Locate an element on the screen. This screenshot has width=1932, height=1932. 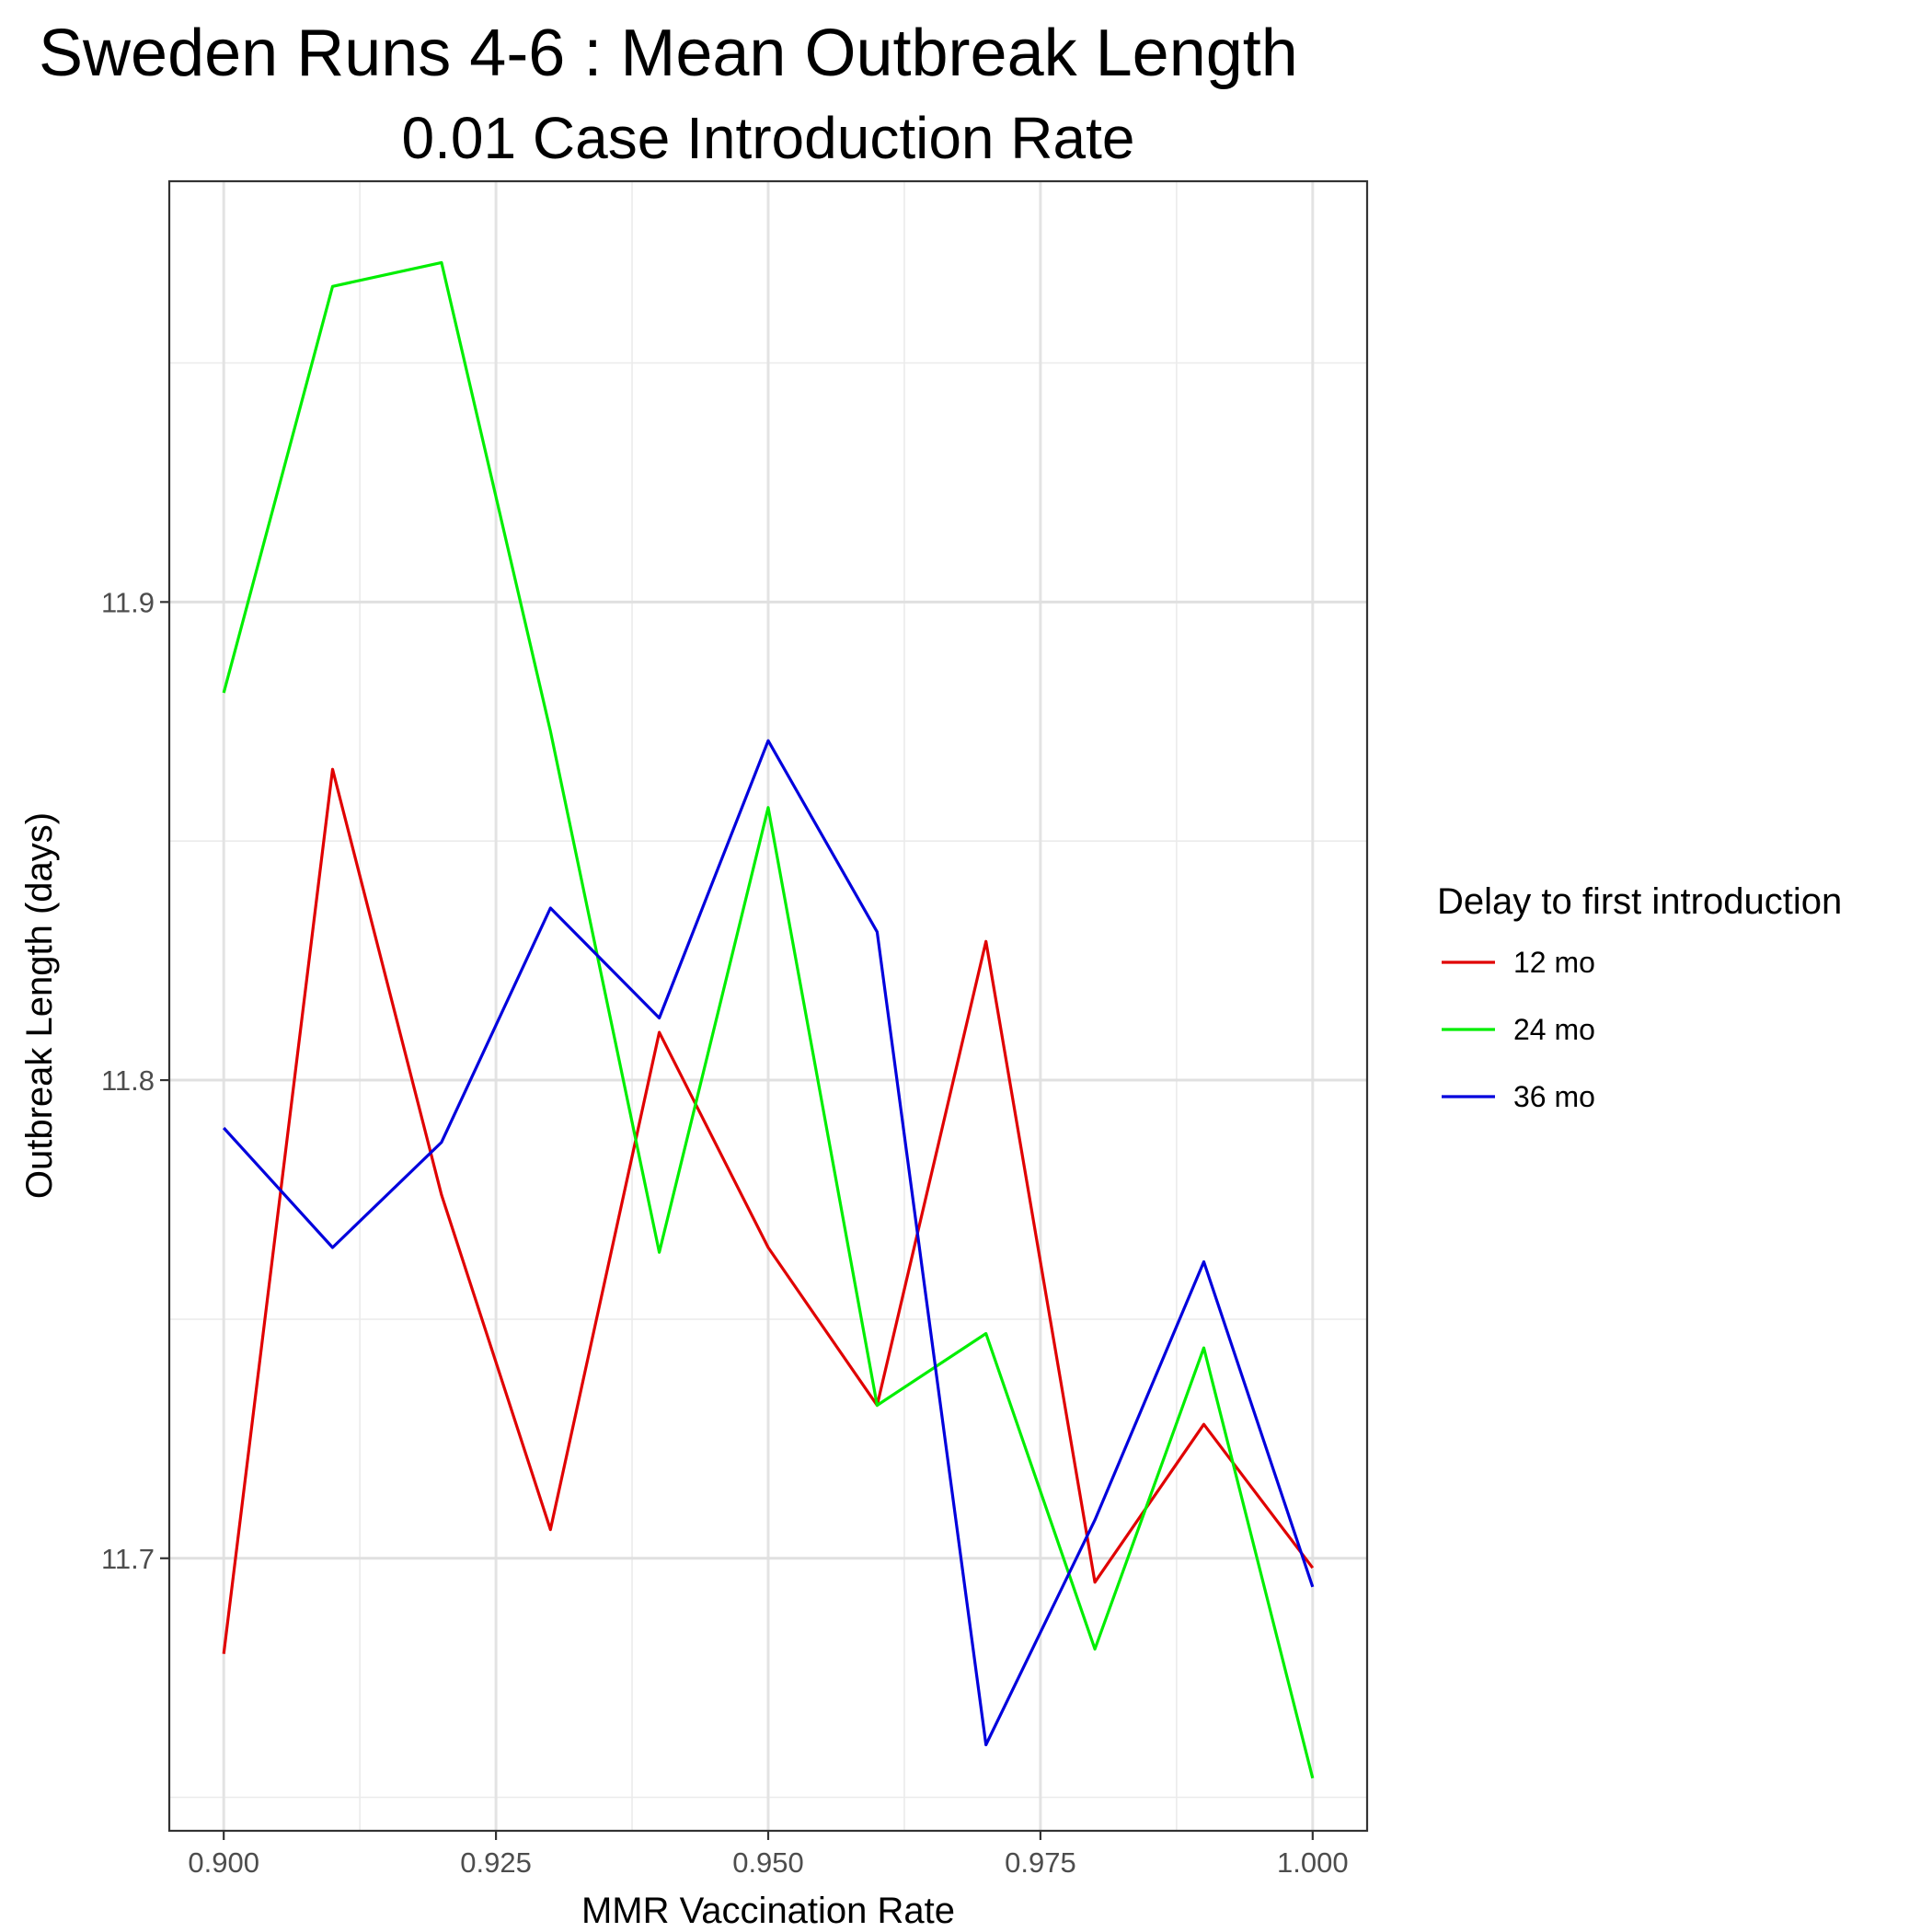
x-axis: 0.900 0.925 0.950 0.975 1.000 is located at coordinates (768, 1855).